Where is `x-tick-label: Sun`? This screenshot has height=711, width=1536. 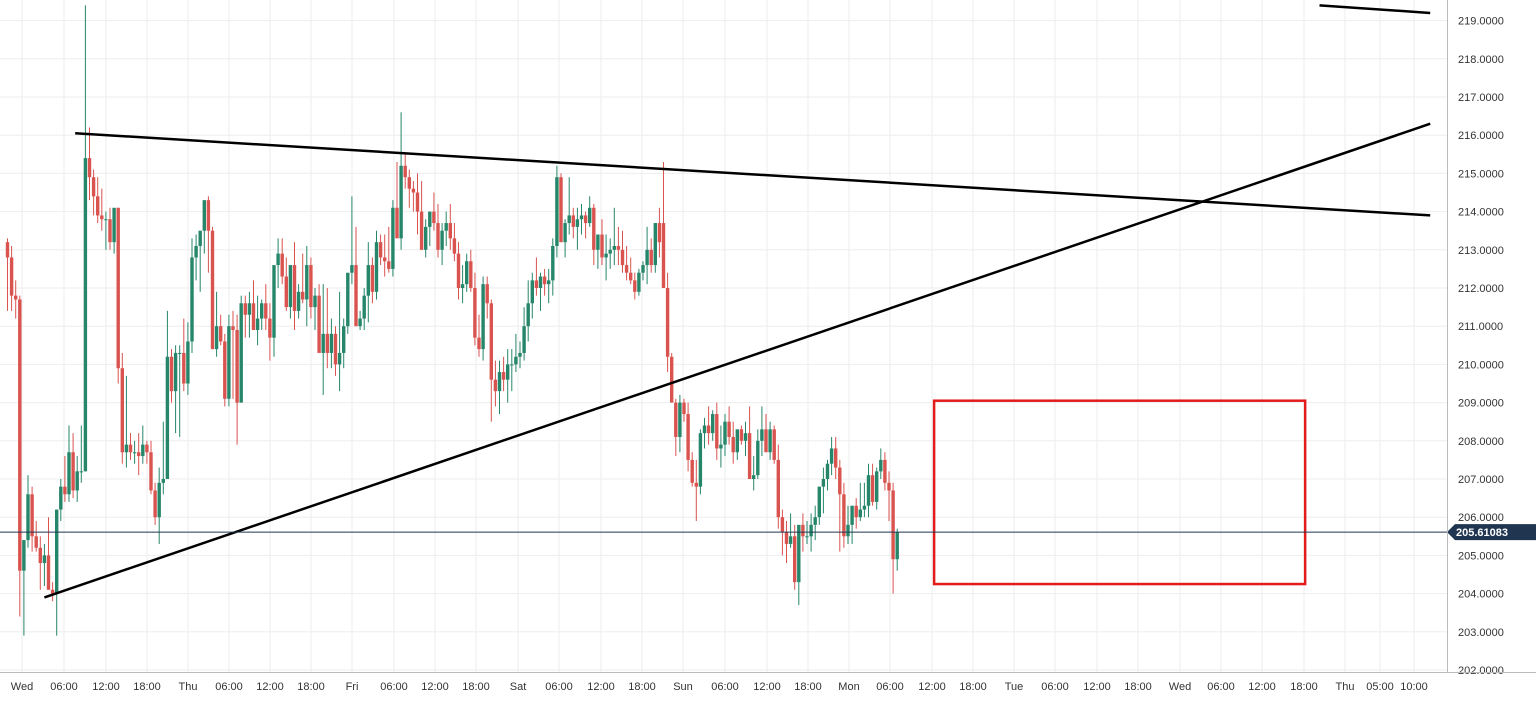 x-tick-label: Sun is located at coordinates (683, 687).